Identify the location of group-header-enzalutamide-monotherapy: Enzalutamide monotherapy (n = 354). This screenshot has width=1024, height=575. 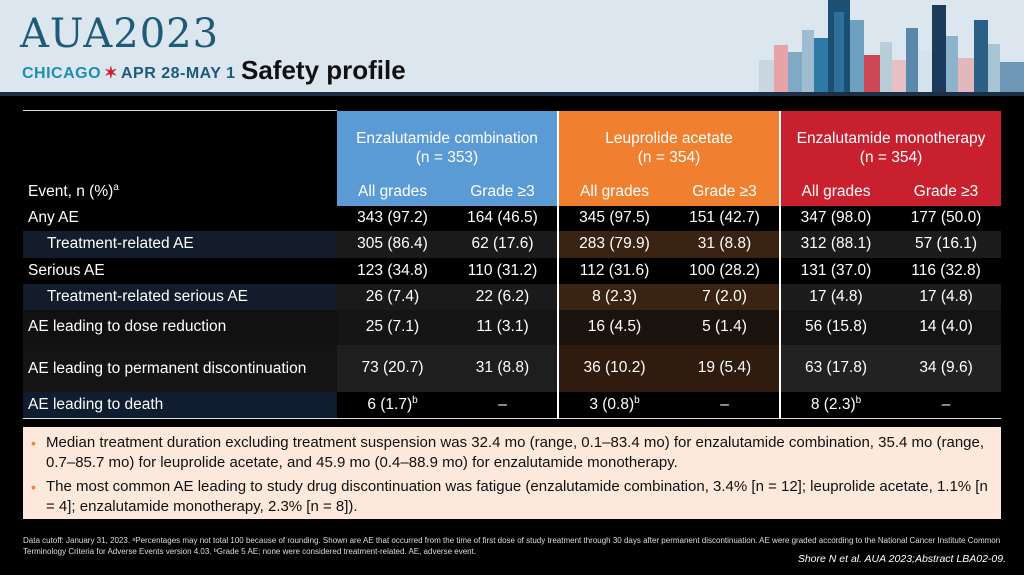
(890, 144).